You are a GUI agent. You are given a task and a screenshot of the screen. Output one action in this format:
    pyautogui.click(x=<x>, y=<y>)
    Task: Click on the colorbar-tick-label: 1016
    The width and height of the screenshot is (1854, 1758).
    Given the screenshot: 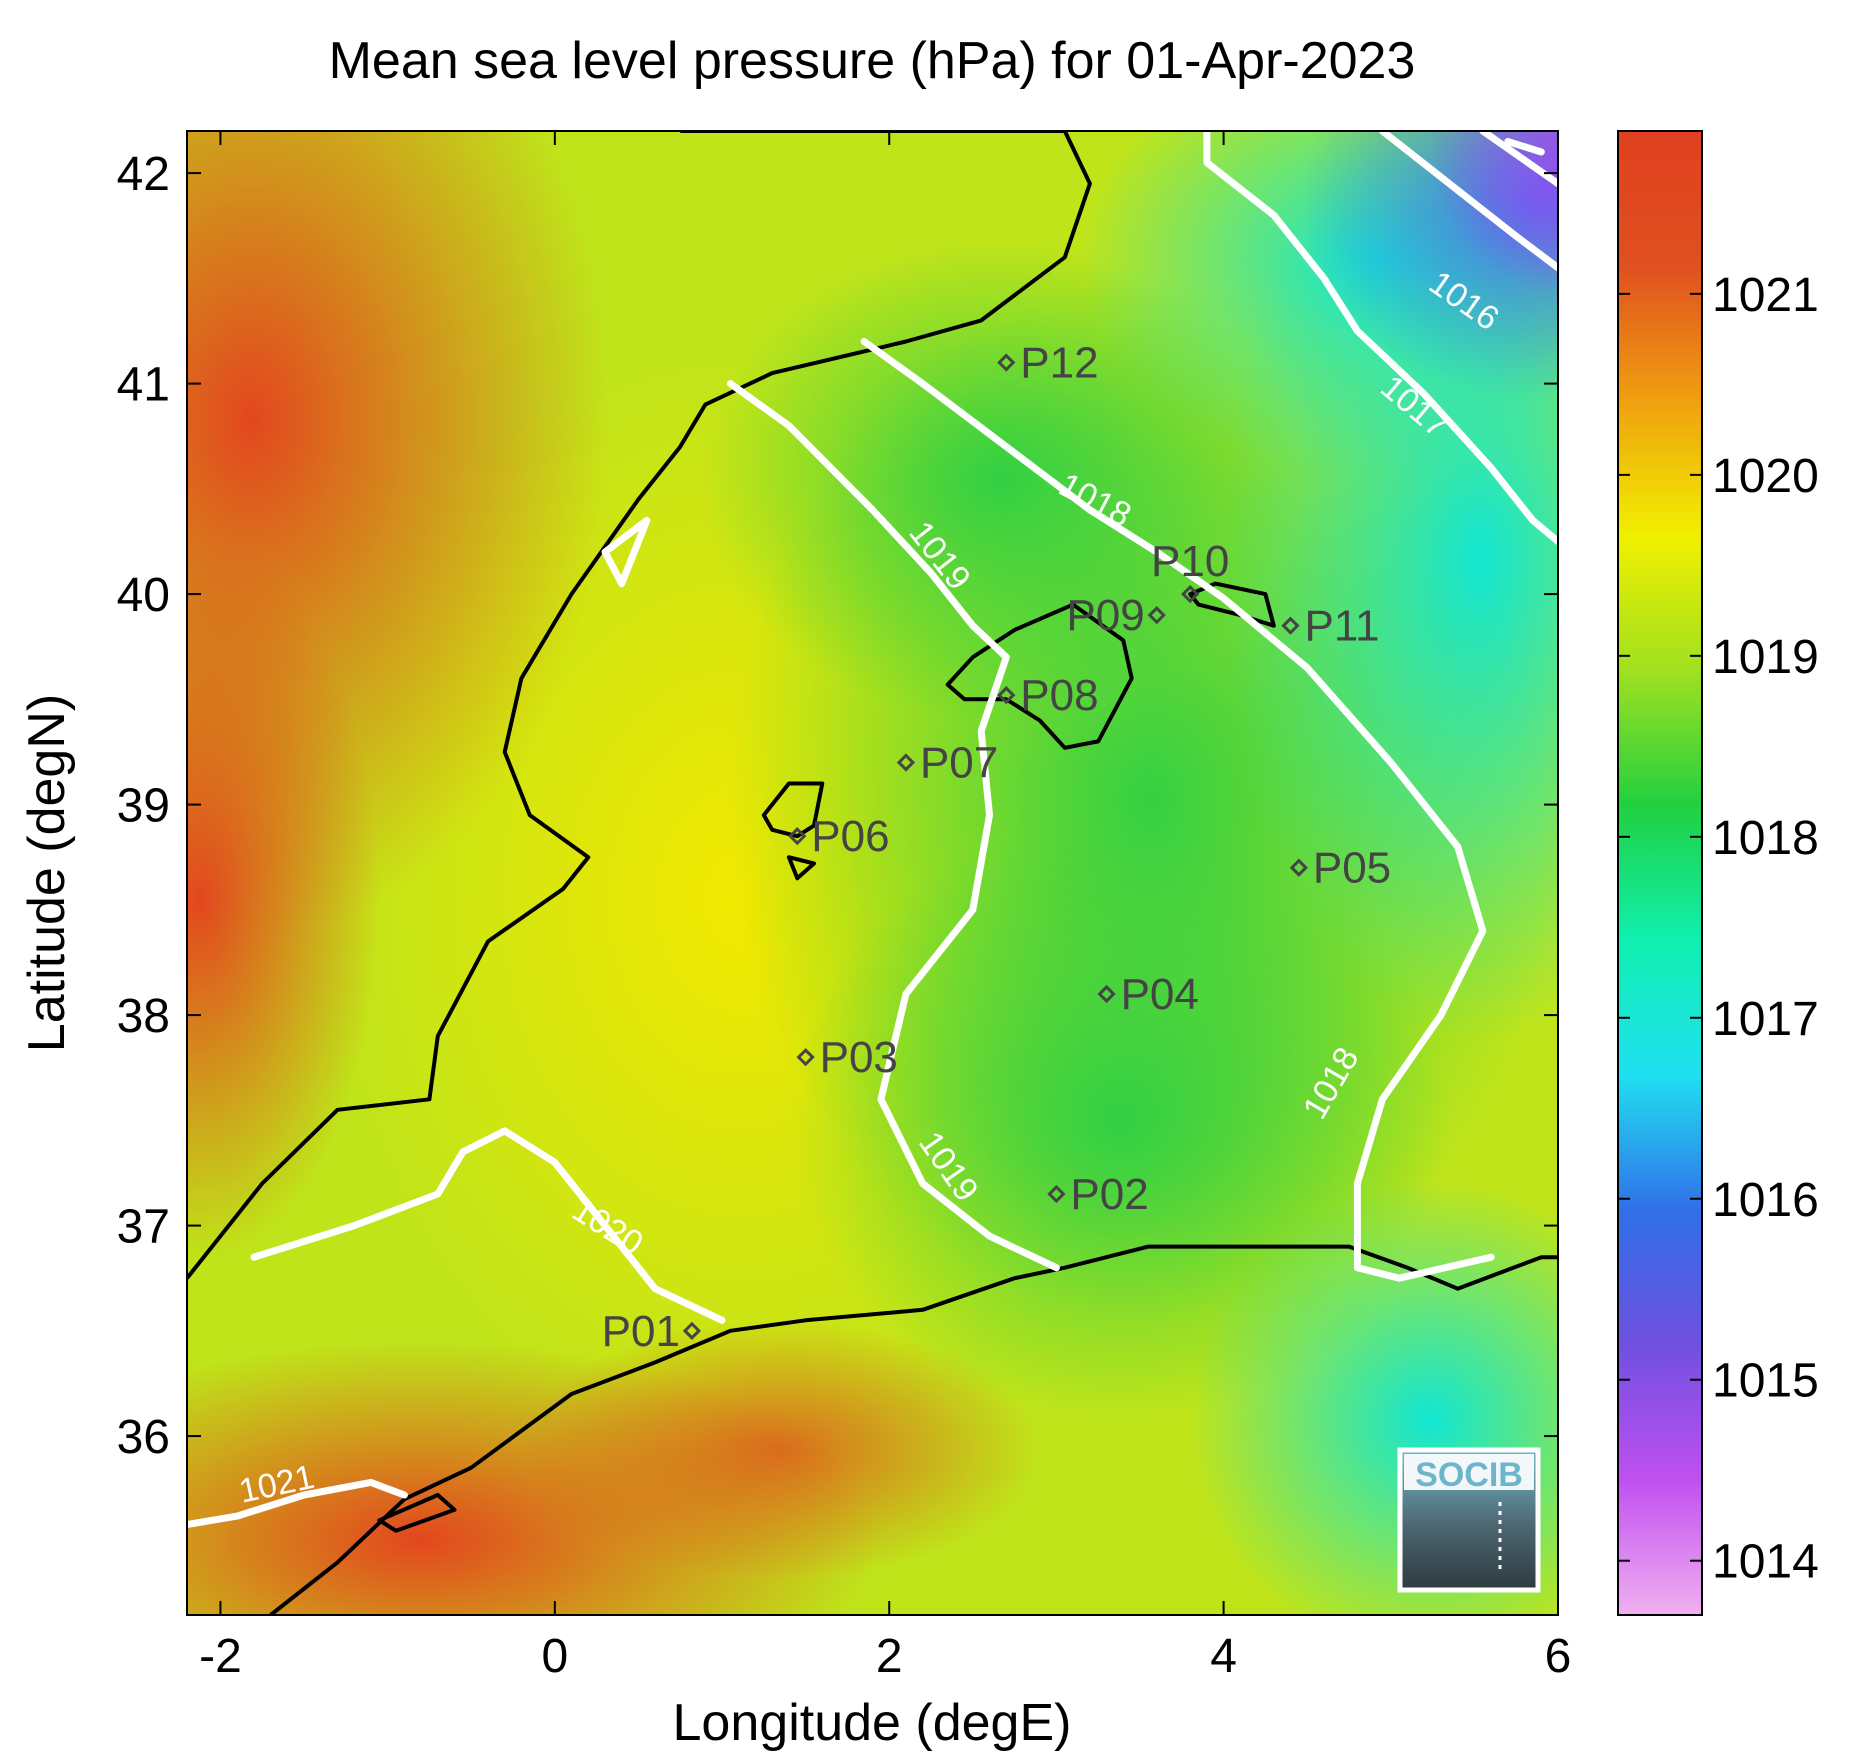 What is the action you would take?
    pyautogui.click(x=1765, y=1200)
    